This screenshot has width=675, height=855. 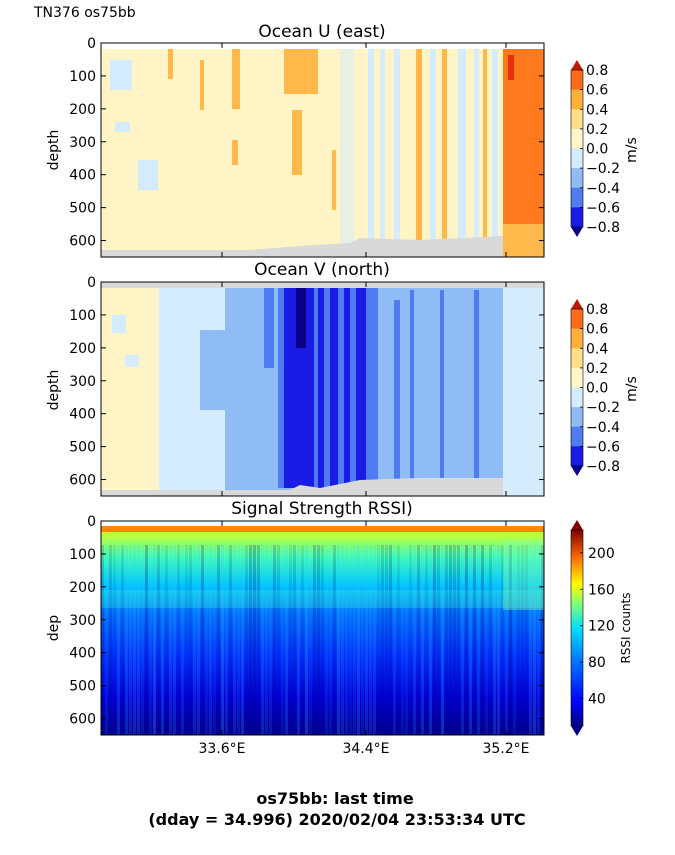 What do you see at coordinates (82, 415) in the screenshot?
I see `y-tick-label: 400` at bounding box center [82, 415].